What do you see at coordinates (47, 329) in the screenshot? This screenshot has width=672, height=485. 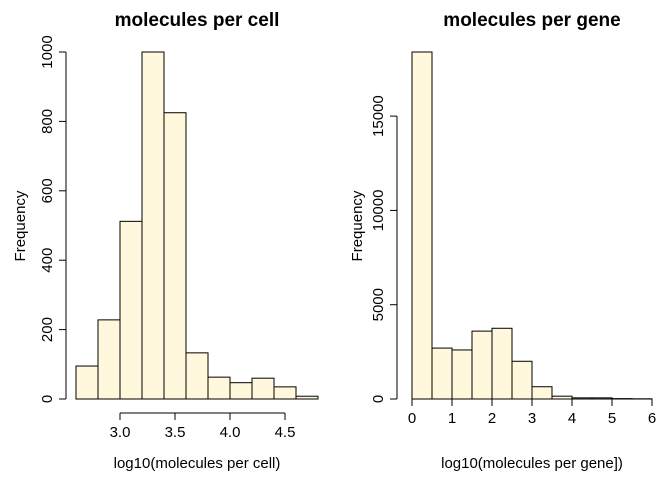 I see `y-tick-label: 200` at bounding box center [47, 329].